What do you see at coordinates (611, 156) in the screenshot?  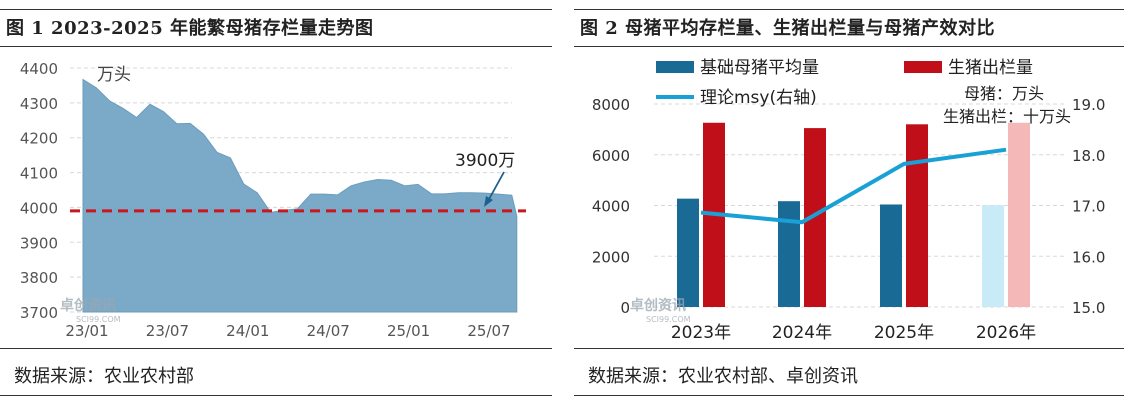 I see `y-tick-label: 6000` at bounding box center [611, 156].